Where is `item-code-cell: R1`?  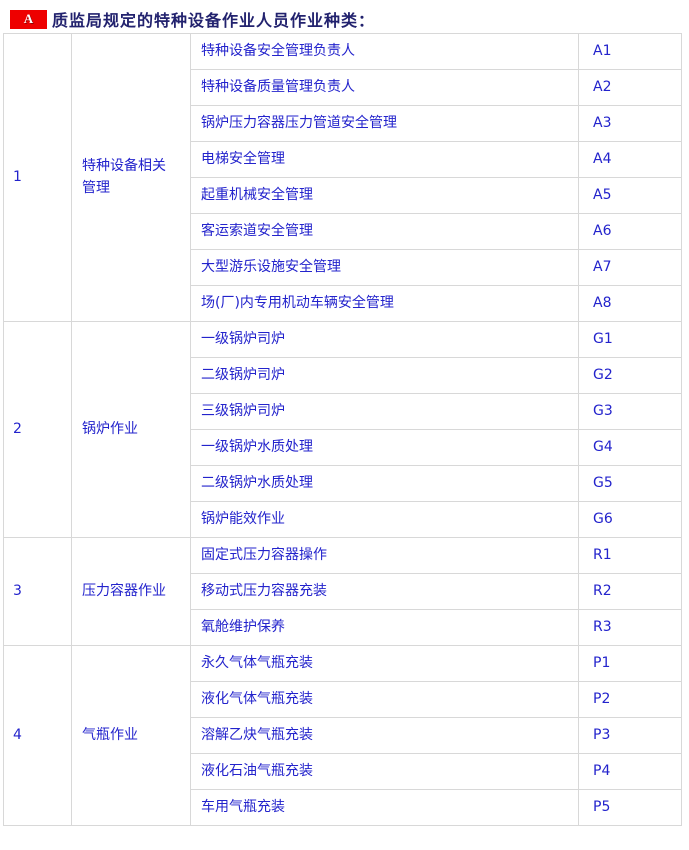 item-code-cell: R1 is located at coordinates (630, 555).